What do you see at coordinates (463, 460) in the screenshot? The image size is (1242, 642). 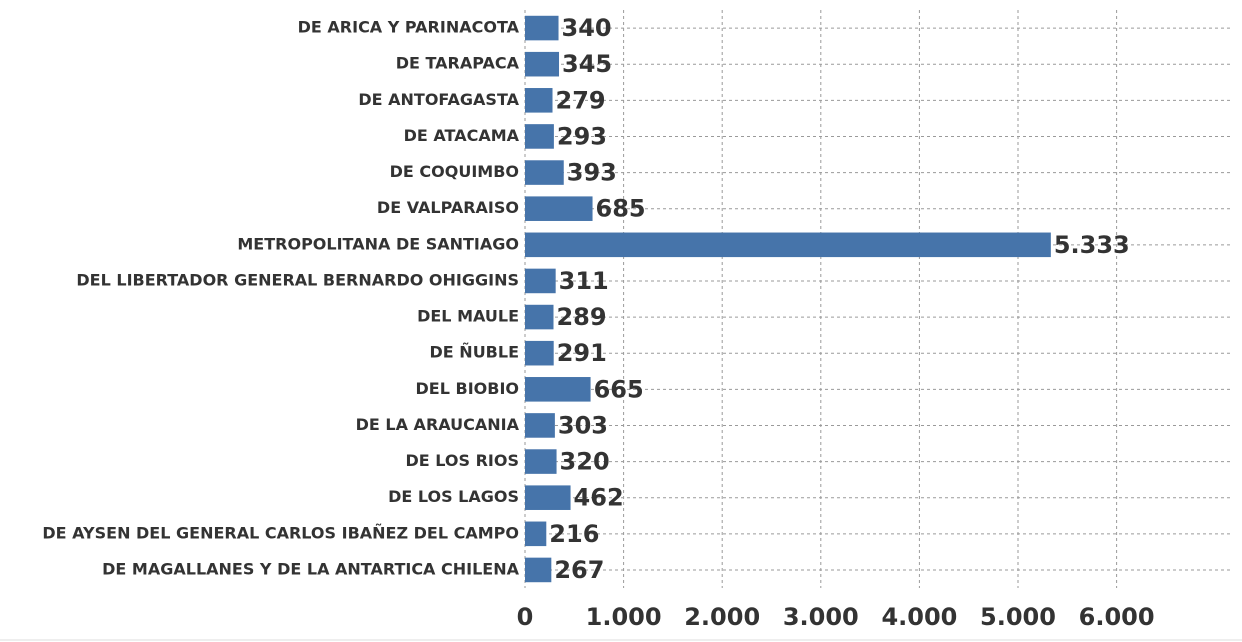 I see `category-label: DE LOS RIOS` at bounding box center [463, 460].